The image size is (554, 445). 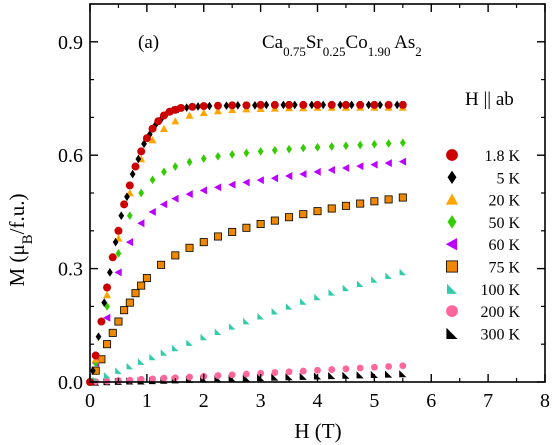 What do you see at coordinates (489, 99) in the screenshot?
I see `field-orientation-label: H || ab` at bounding box center [489, 99].